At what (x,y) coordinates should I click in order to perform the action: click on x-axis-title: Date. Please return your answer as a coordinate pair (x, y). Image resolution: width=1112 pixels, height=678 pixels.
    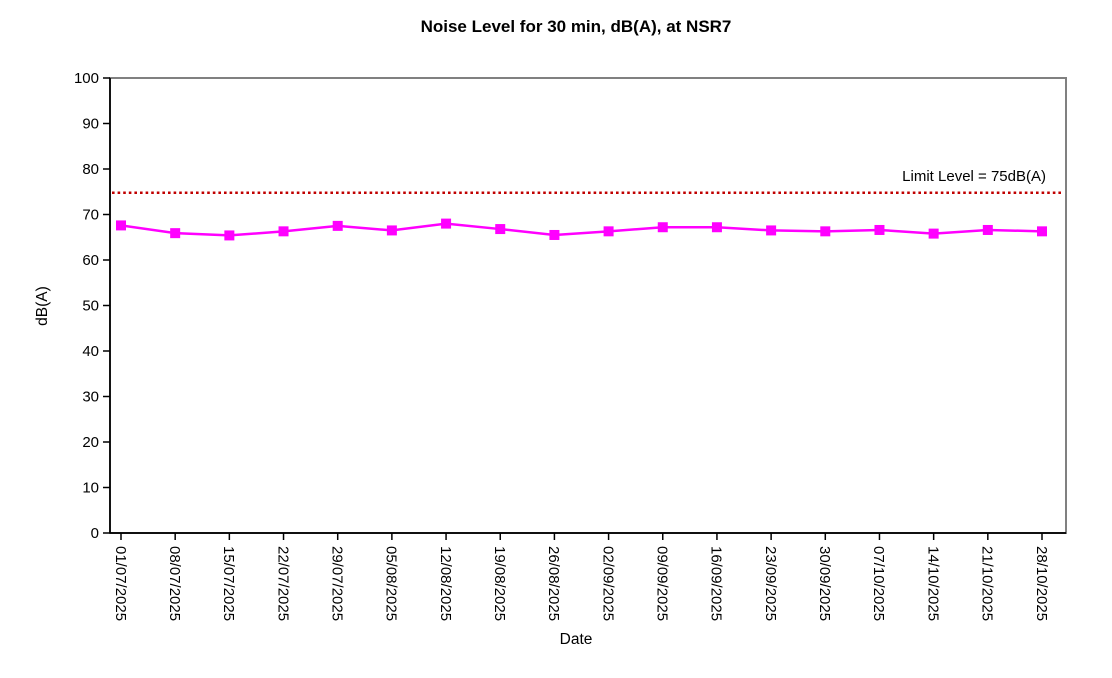
    Looking at the image, I should click on (576, 639).